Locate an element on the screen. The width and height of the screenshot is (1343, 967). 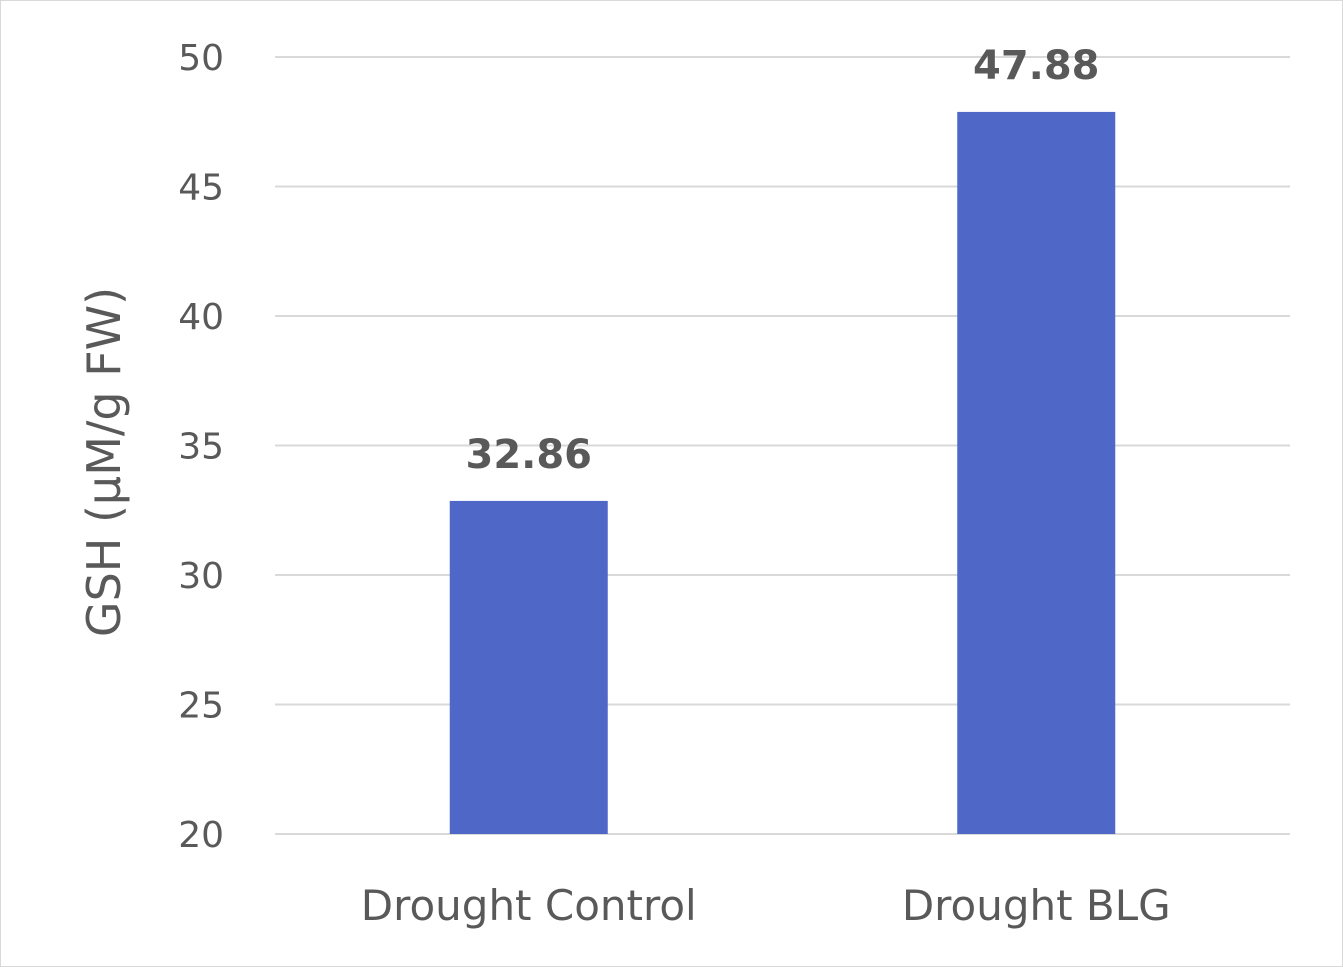
y-tick-label: 50 is located at coordinates (201, 58).